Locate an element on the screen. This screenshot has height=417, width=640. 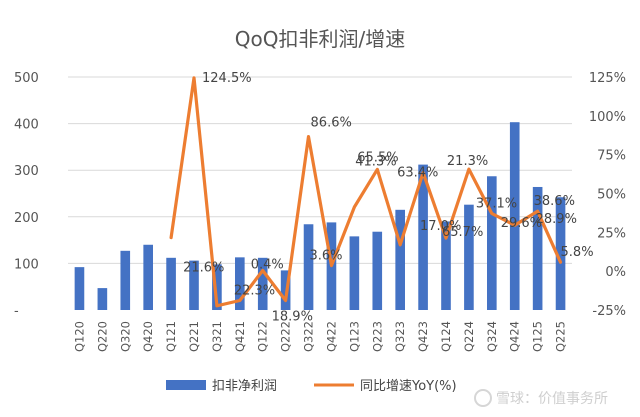
data-label: 63.4% is located at coordinates (417, 173).